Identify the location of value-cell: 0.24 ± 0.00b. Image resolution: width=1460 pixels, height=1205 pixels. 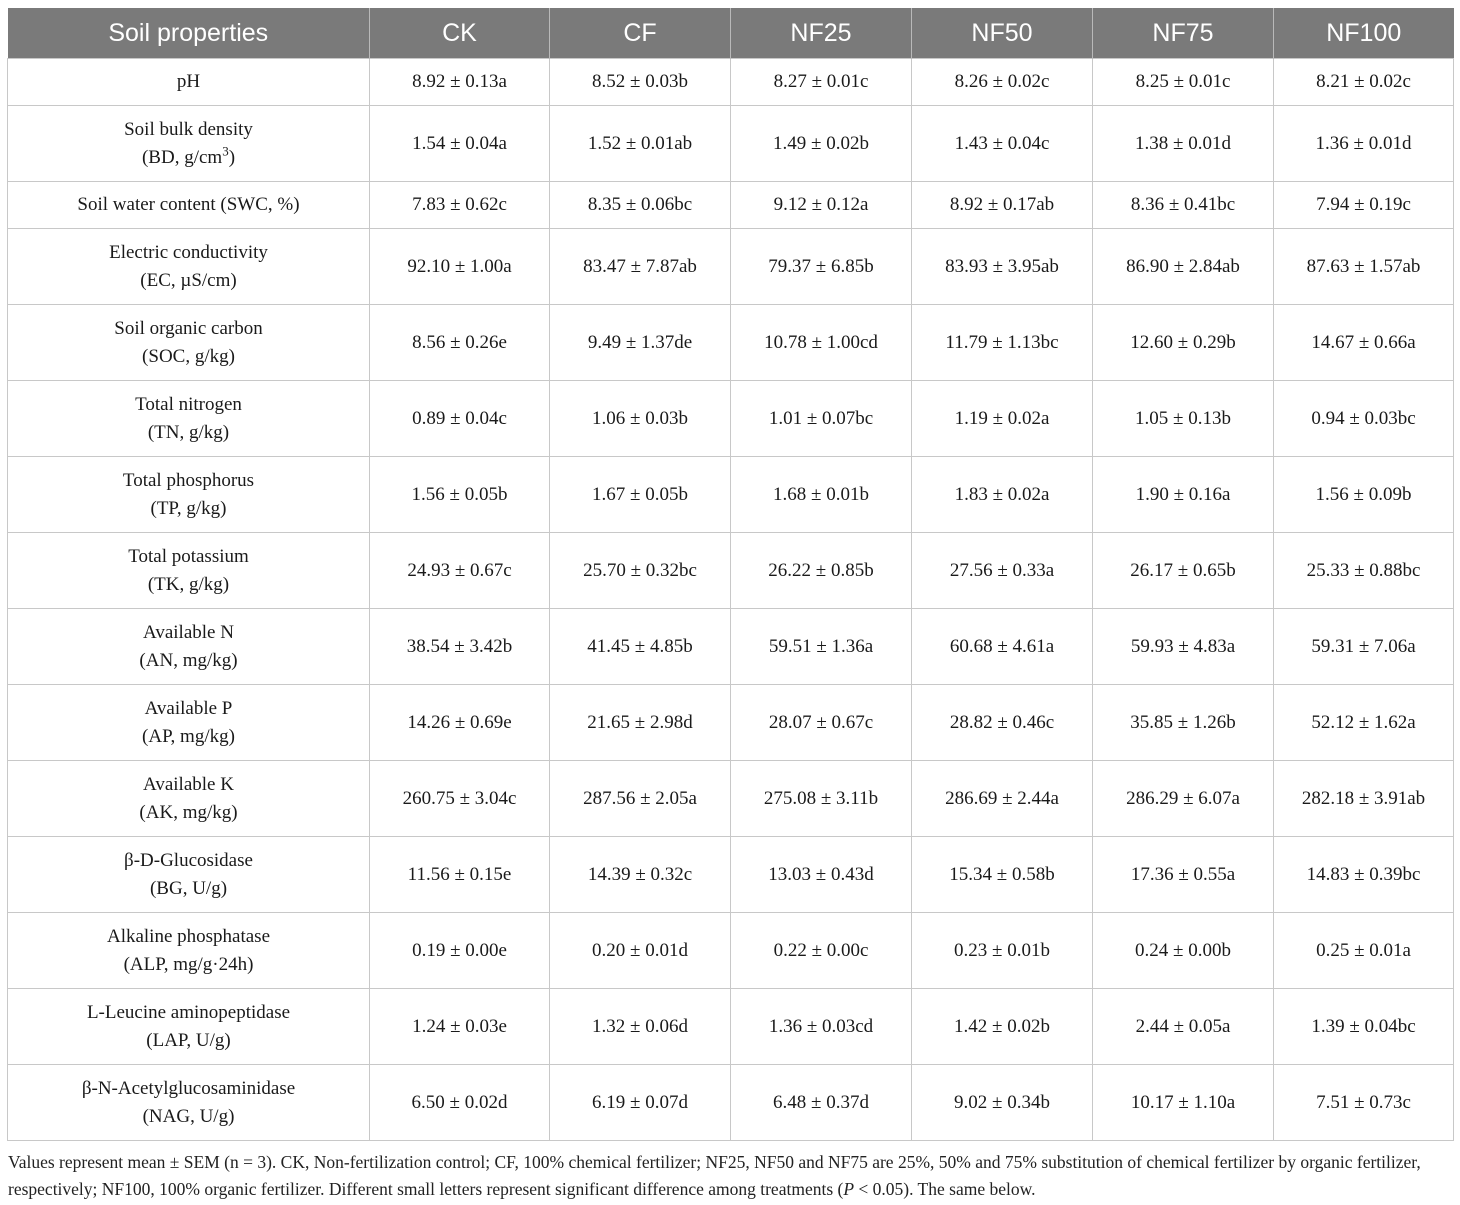
(1183, 950).